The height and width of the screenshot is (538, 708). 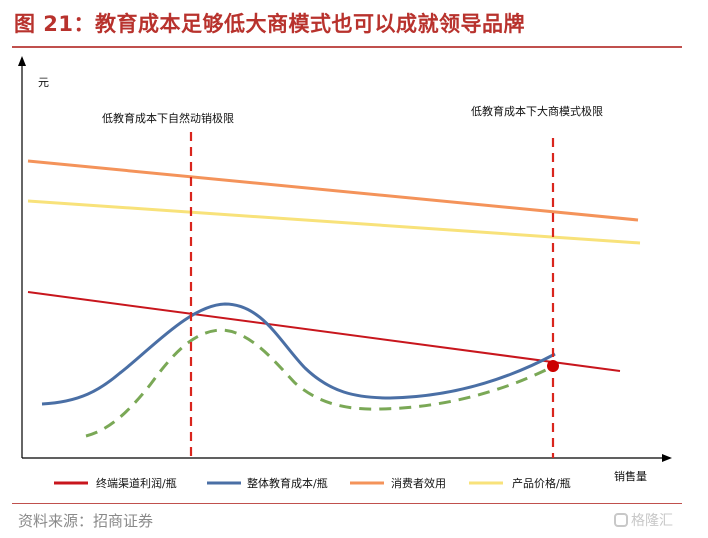 I want to click on y-axis-arrow, so click(x=22, y=61).